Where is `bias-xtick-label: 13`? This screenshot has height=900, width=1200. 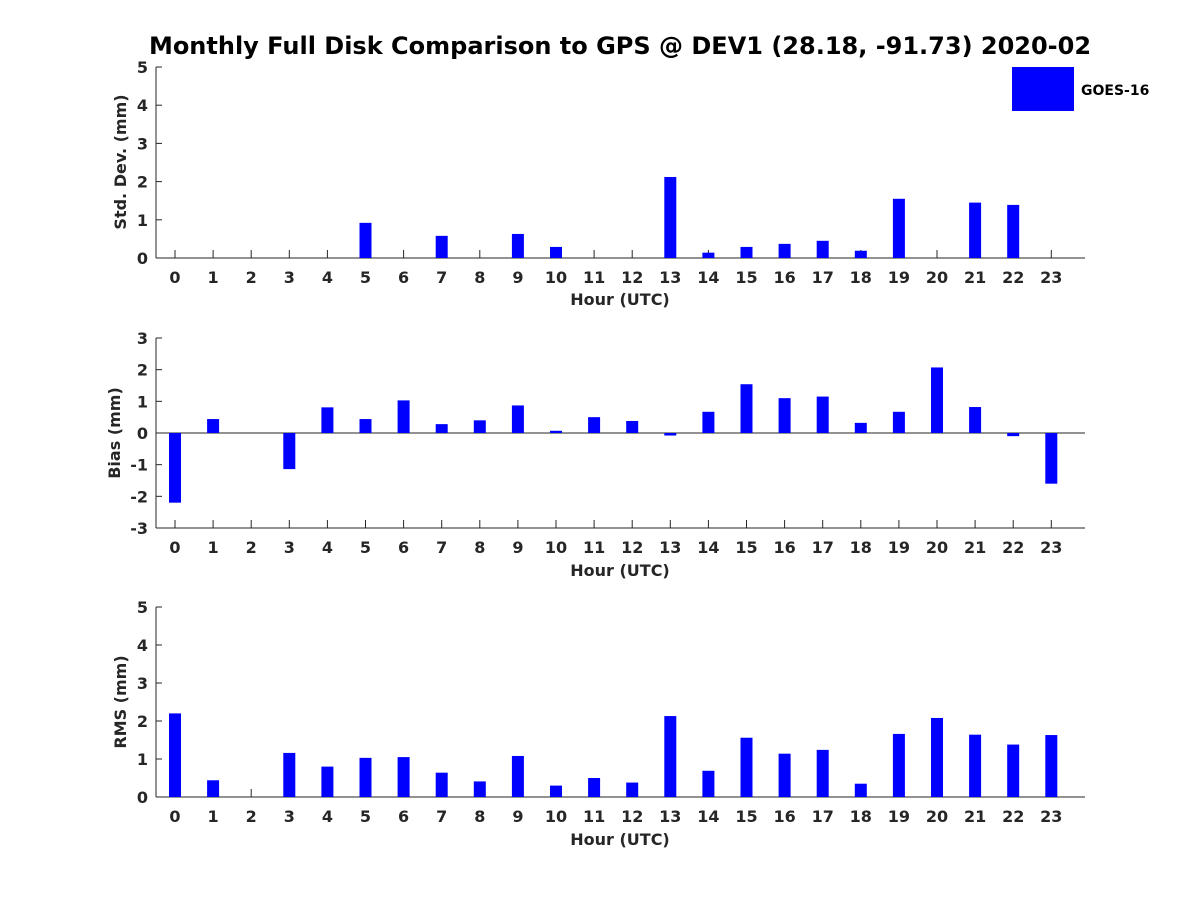
bias-xtick-label: 13 is located at coordinates (670, 547).